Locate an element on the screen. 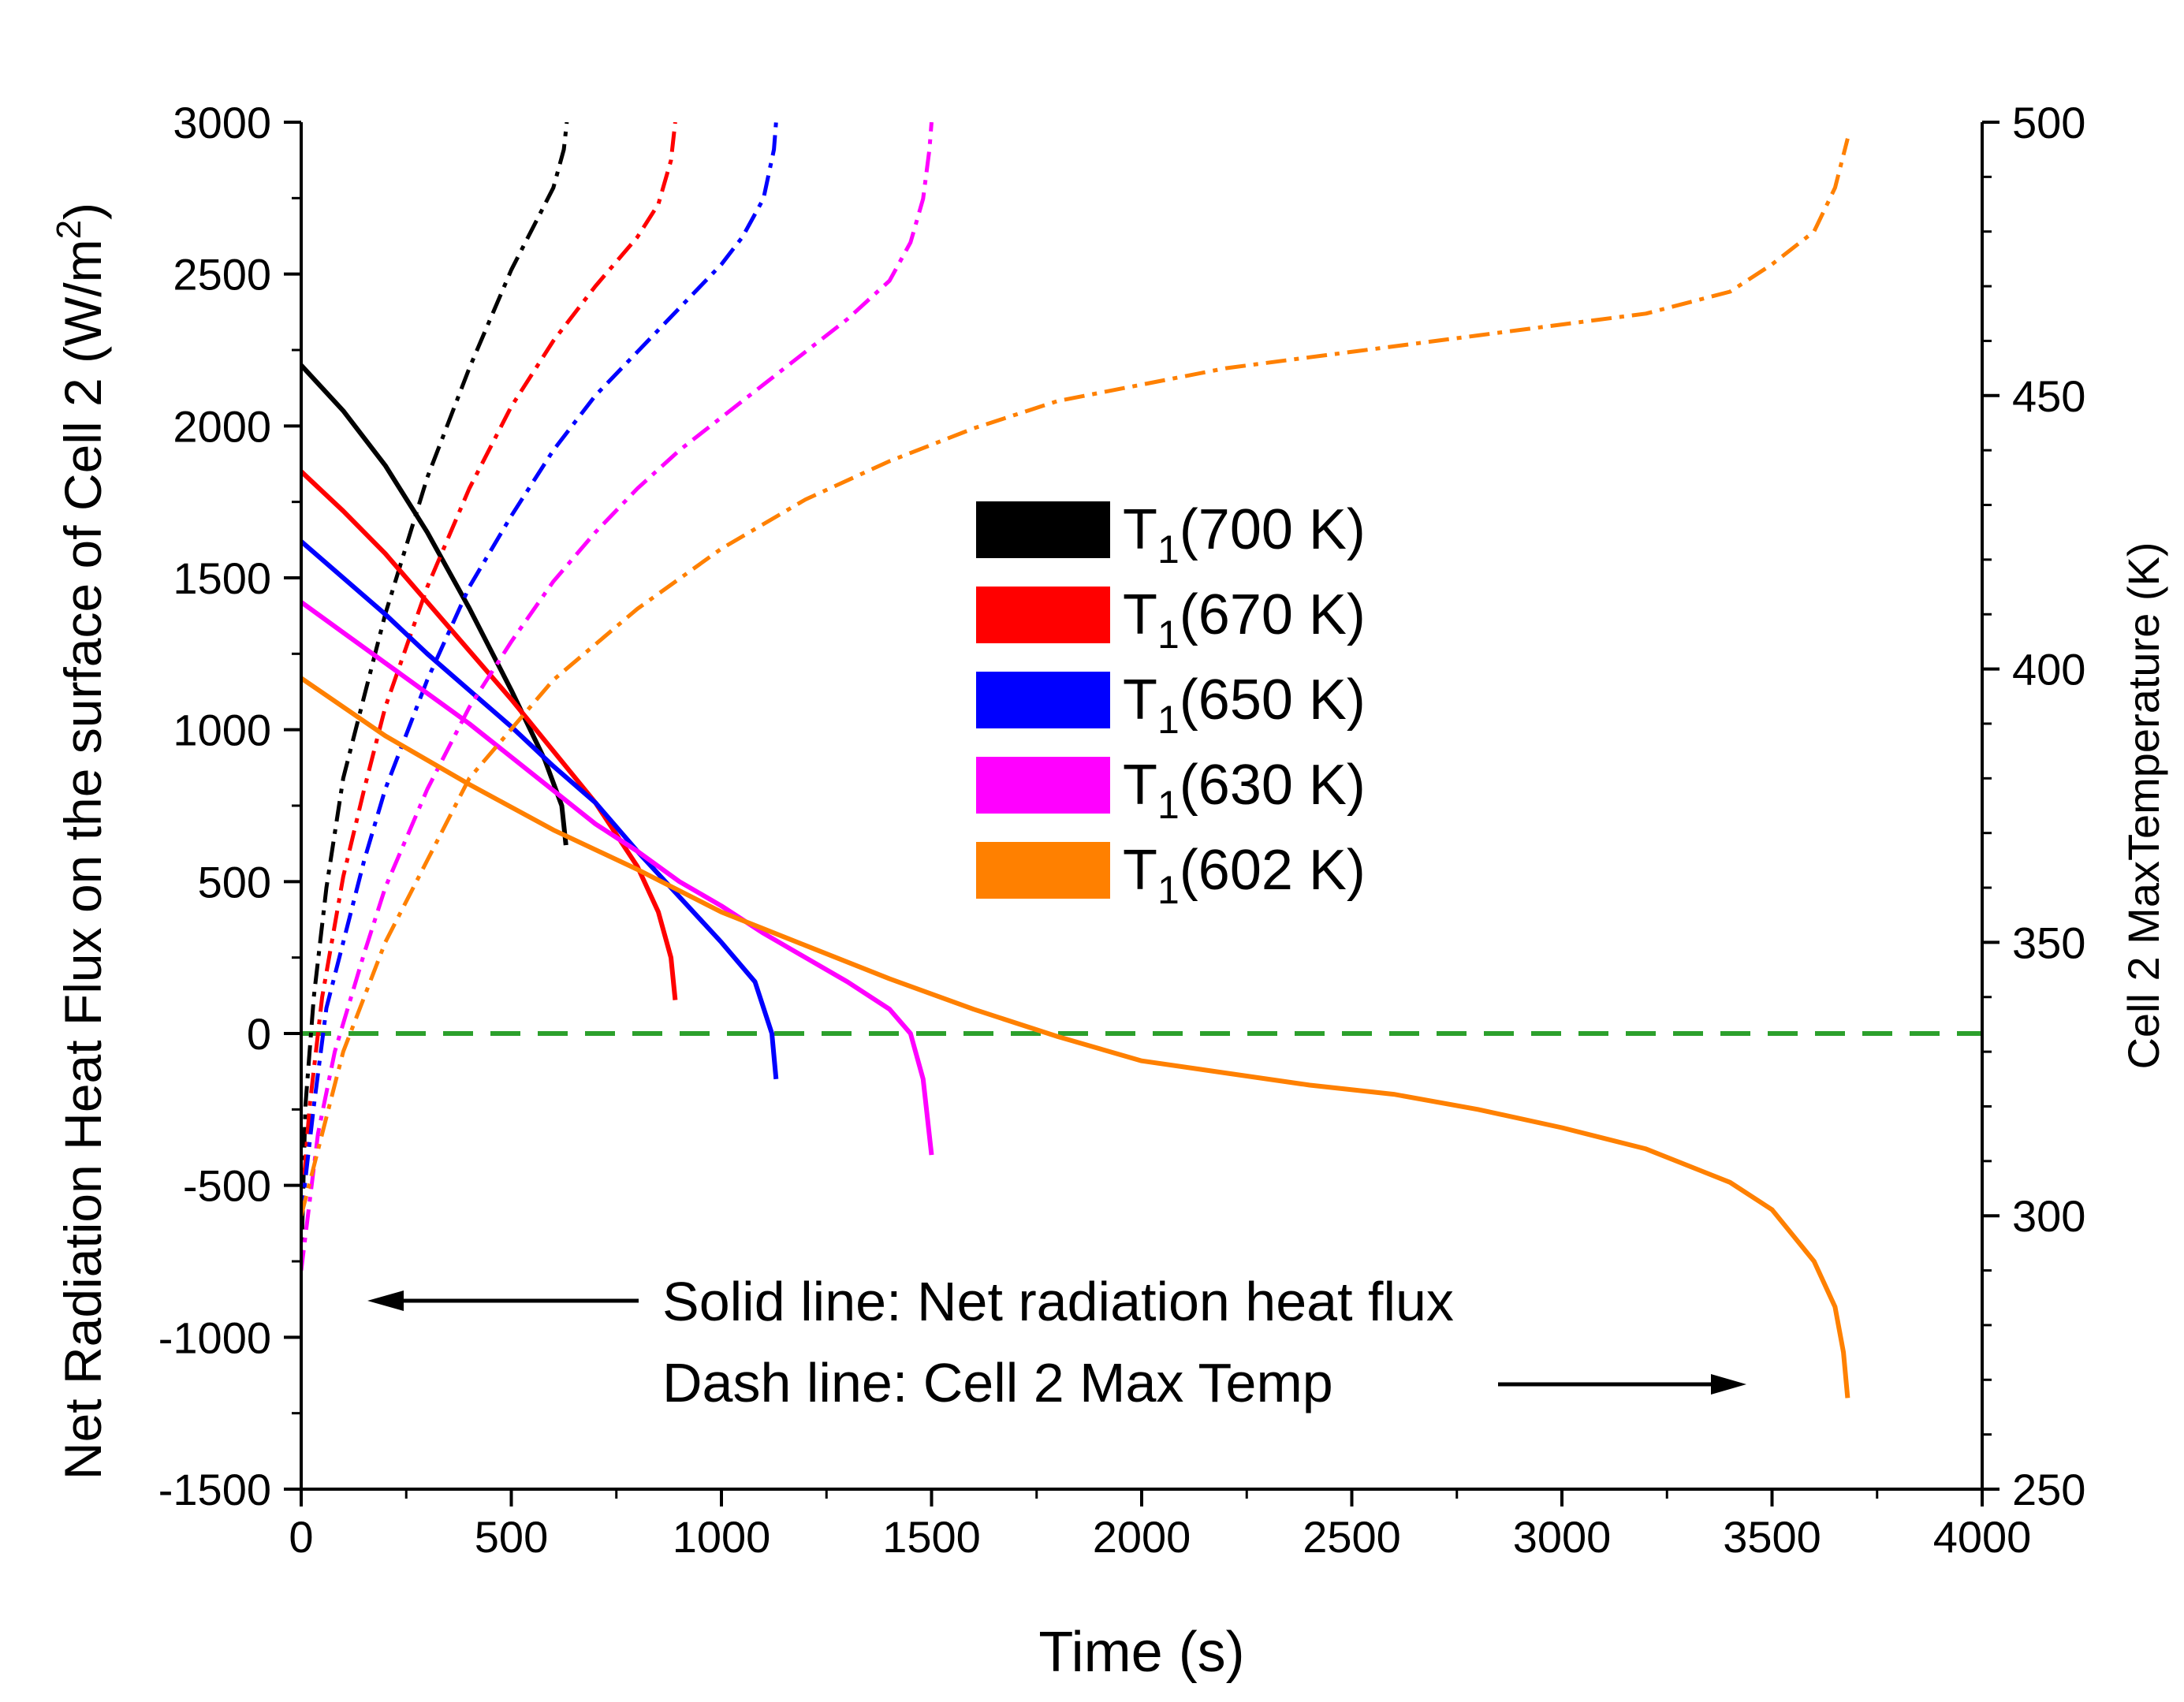 This screenshot has width=2184, height=1702. x-tick-label: 3000 is located at coordinates (1562, 1537).